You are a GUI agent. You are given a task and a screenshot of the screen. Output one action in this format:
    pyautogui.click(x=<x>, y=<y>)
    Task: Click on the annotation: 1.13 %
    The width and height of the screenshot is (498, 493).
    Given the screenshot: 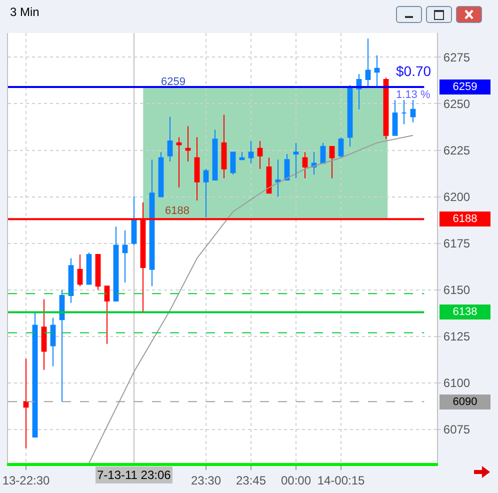 What is the action you would take?
    pyautogui.click(x=413, y=95)
    